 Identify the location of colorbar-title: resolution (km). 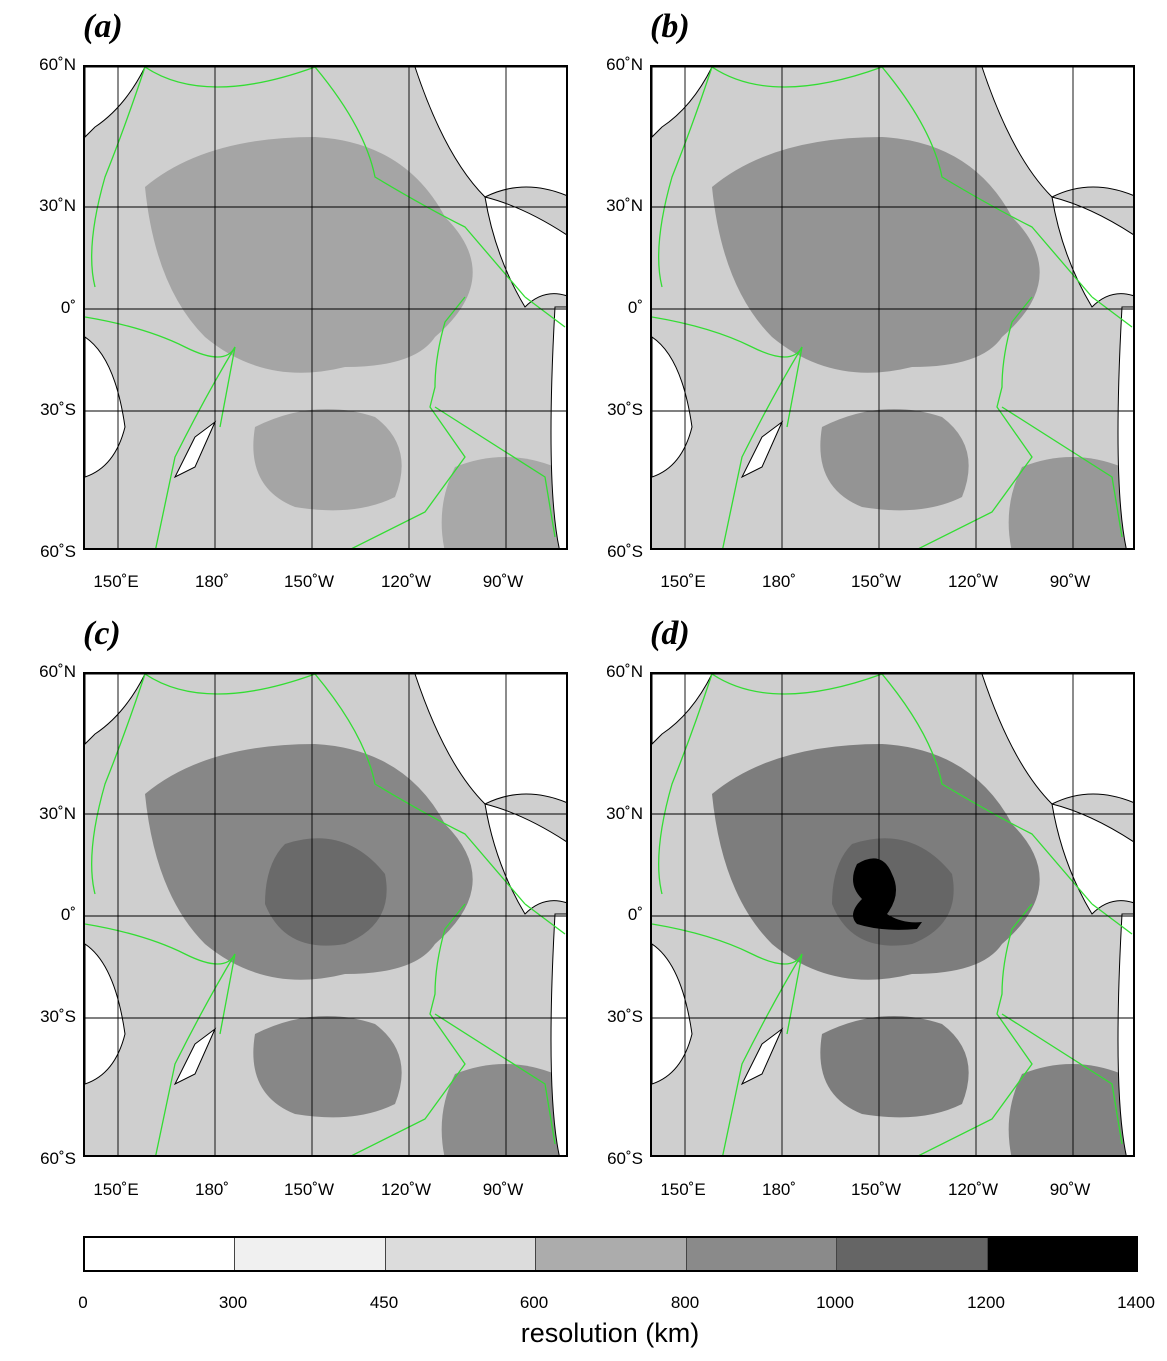
(610, 1333).